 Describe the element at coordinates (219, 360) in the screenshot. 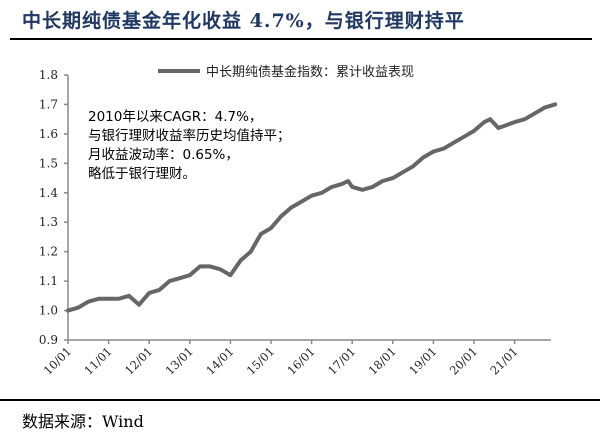

I see `x-tick-label: 14/01` at that location.